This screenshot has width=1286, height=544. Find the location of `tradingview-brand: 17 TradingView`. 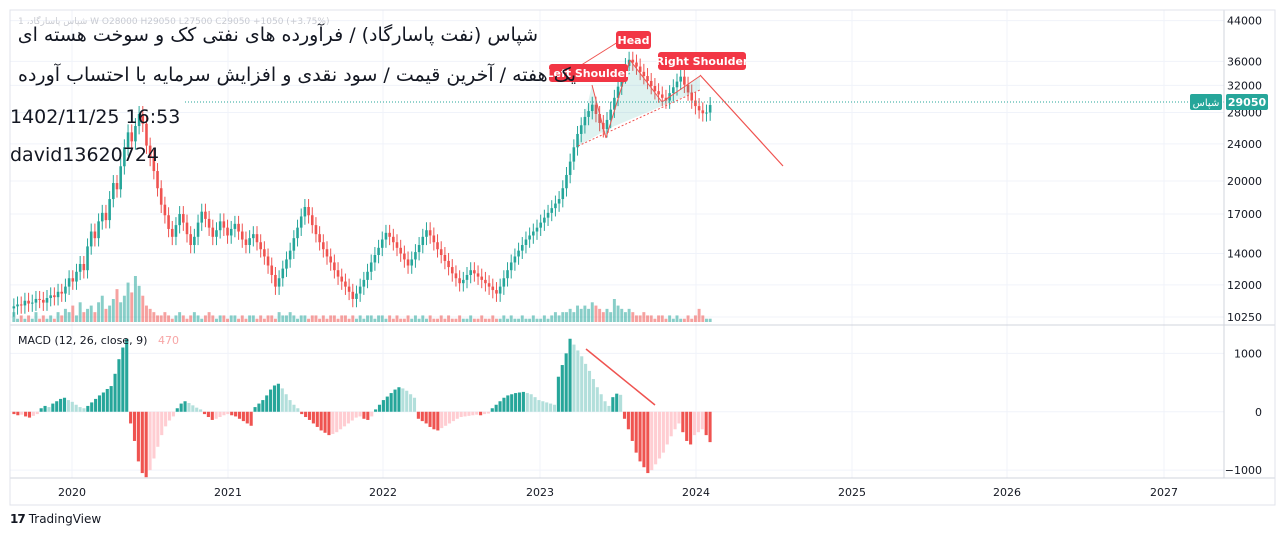

tradingview-brand: 17 TradingView is located at coordinates (55, 519).